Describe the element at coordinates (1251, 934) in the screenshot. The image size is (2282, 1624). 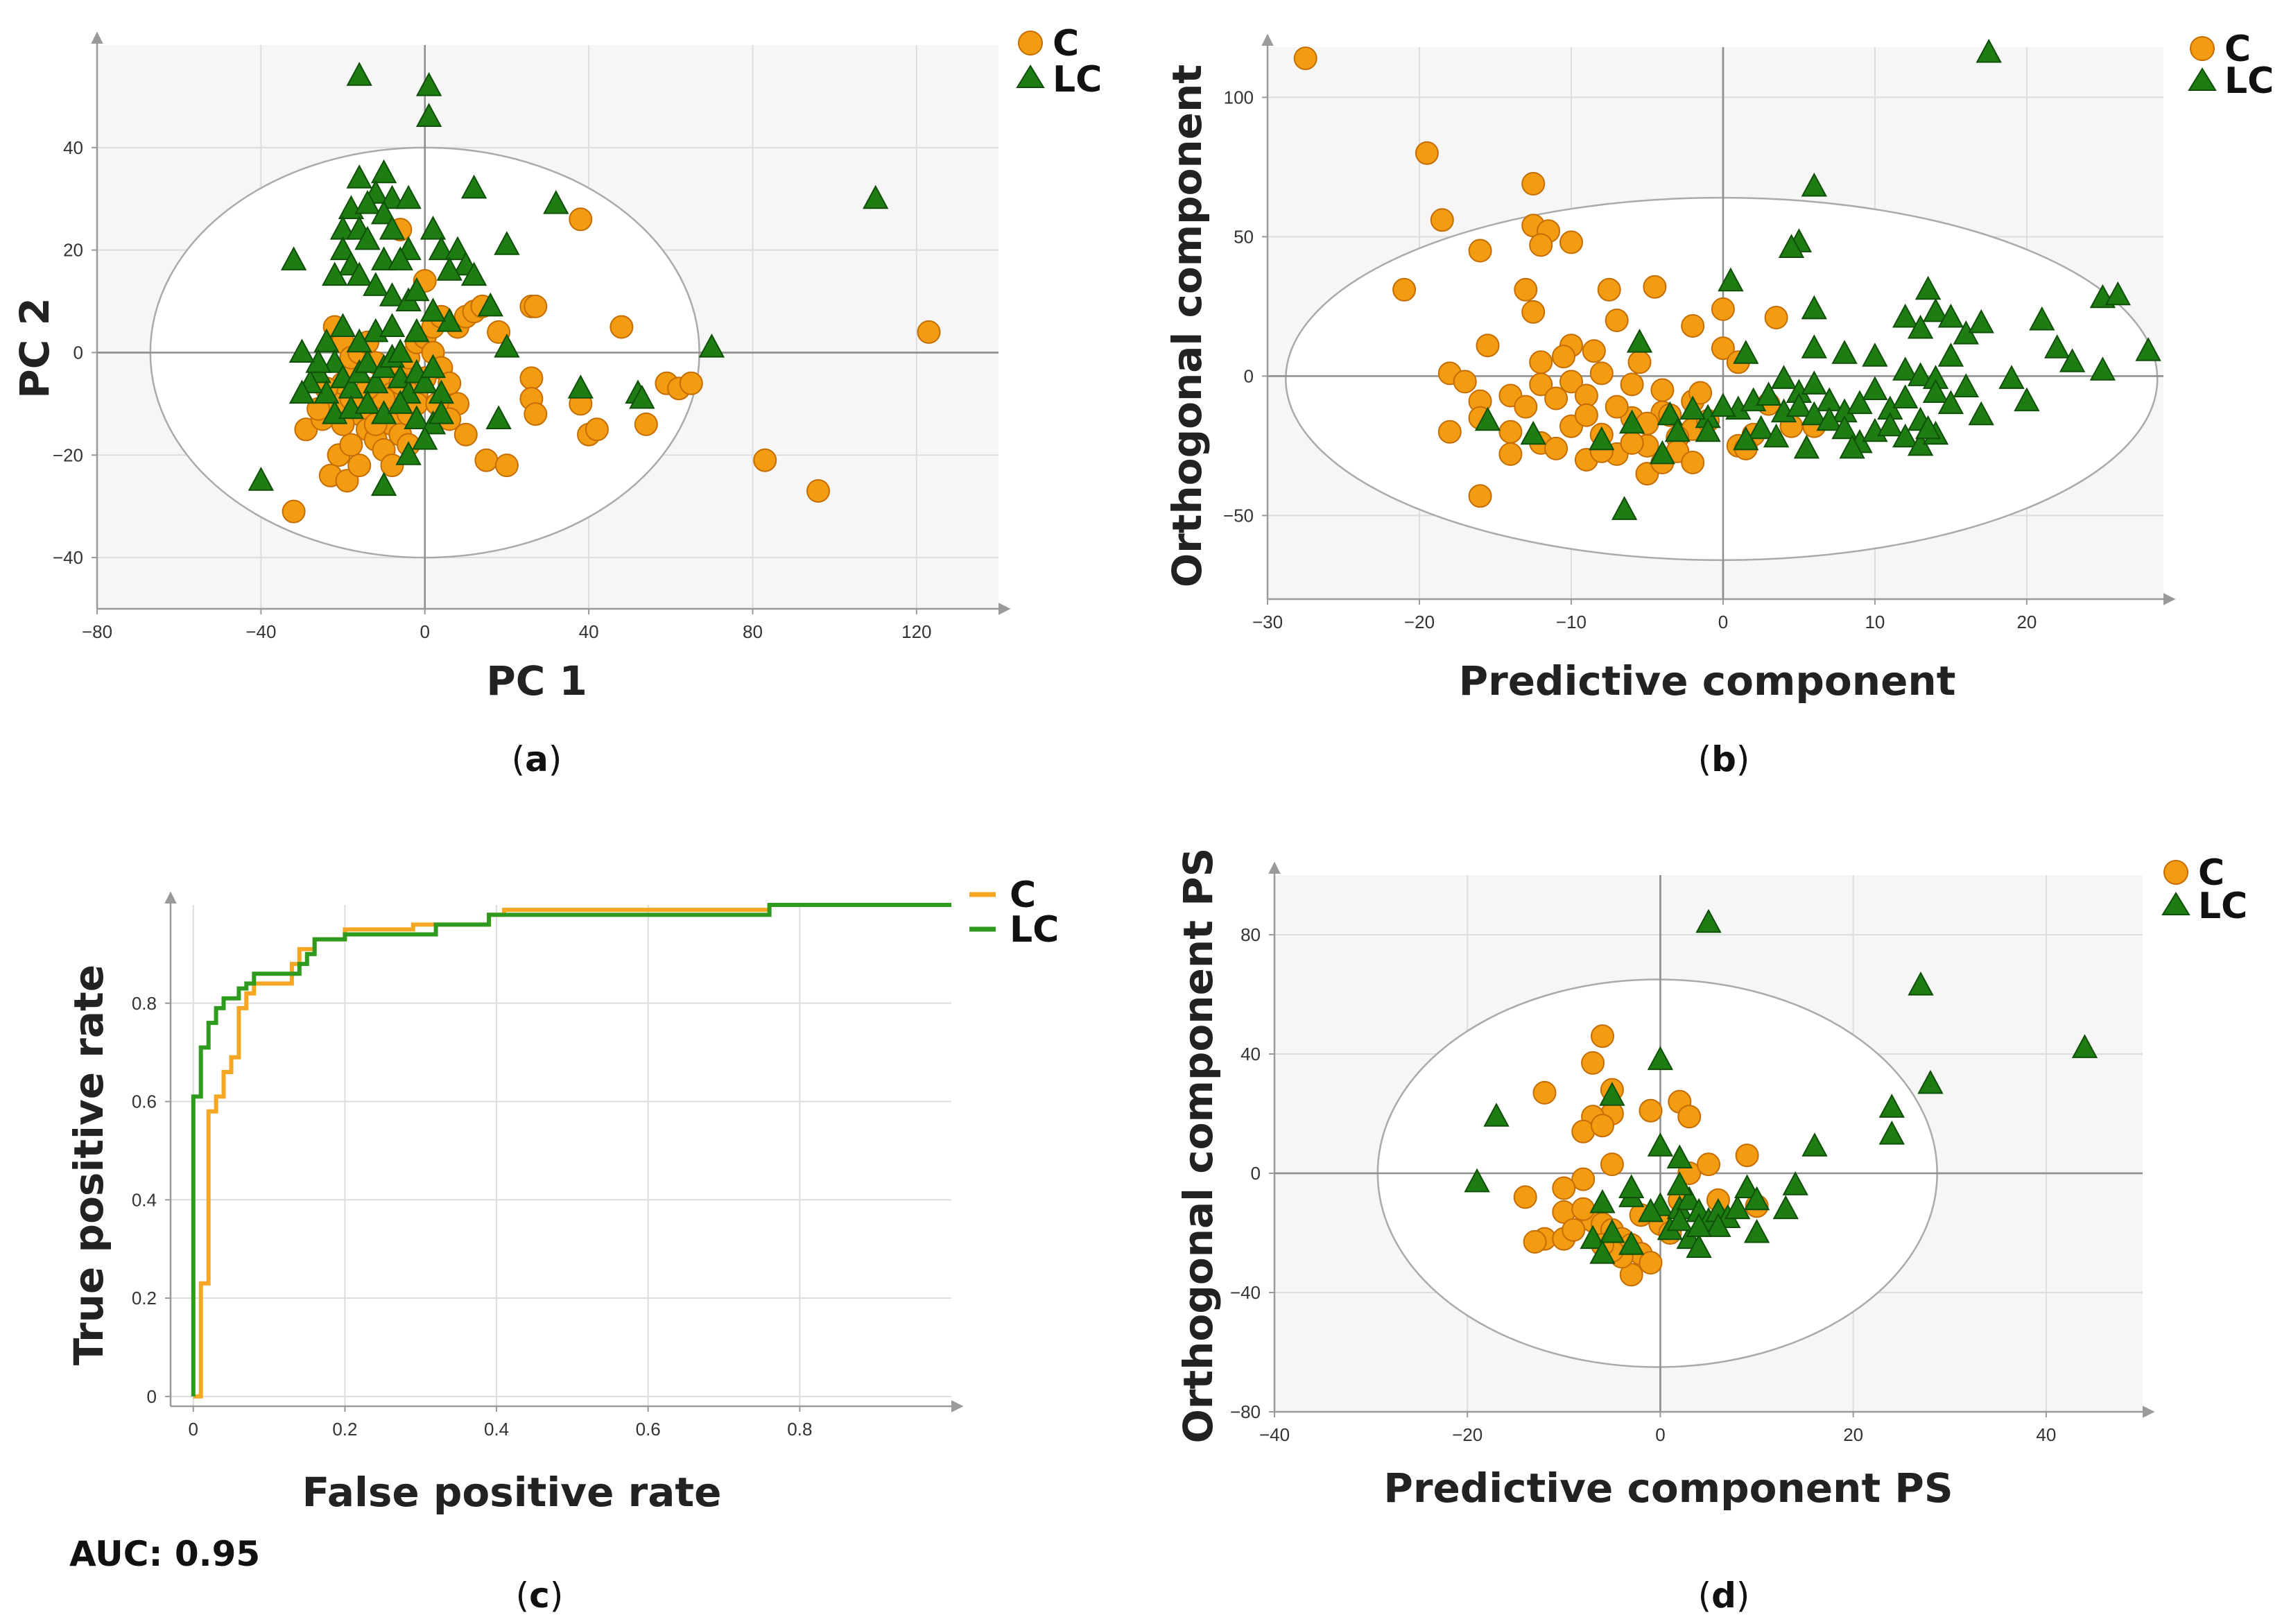
I see `y-tick-label: 80` at that location.